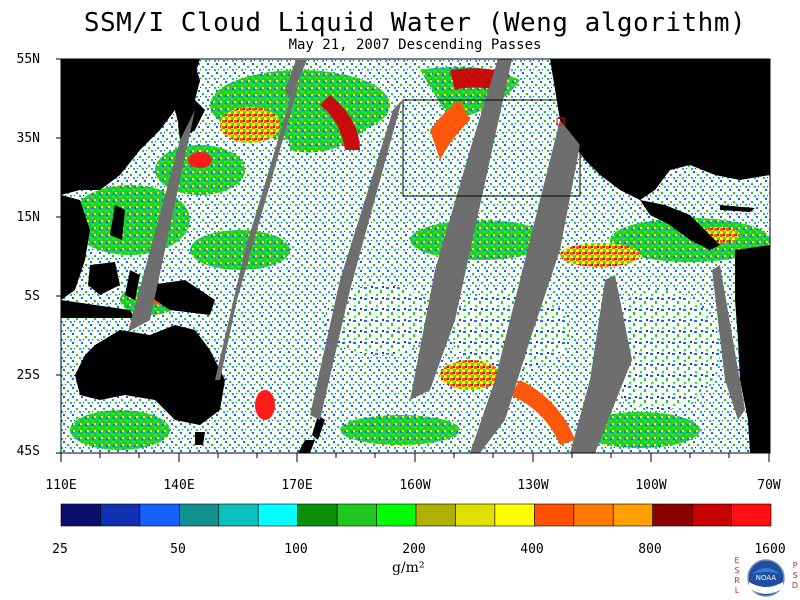  What do you see at coordinates (61, 485) in the screenshot?
I see `lon-label: 110E` at bounding box center [61, 485].